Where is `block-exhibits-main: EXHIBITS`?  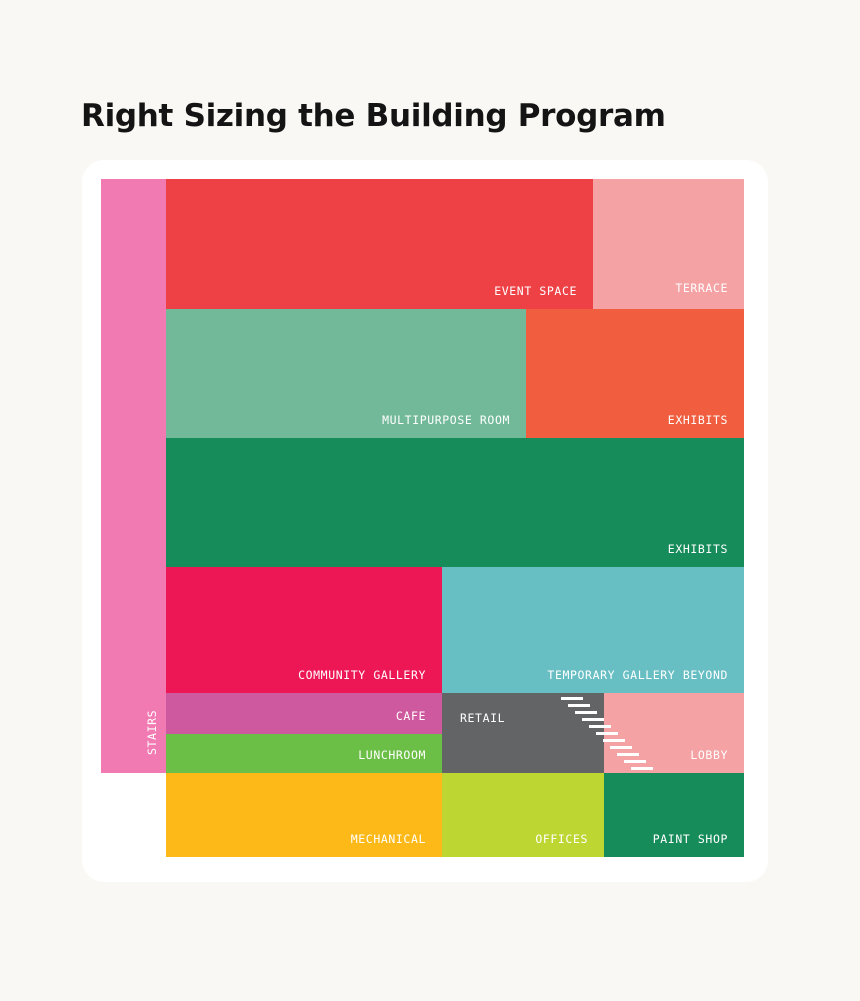
block-exhibits-main: EXHIBITS is located at coordinates (455, 502).